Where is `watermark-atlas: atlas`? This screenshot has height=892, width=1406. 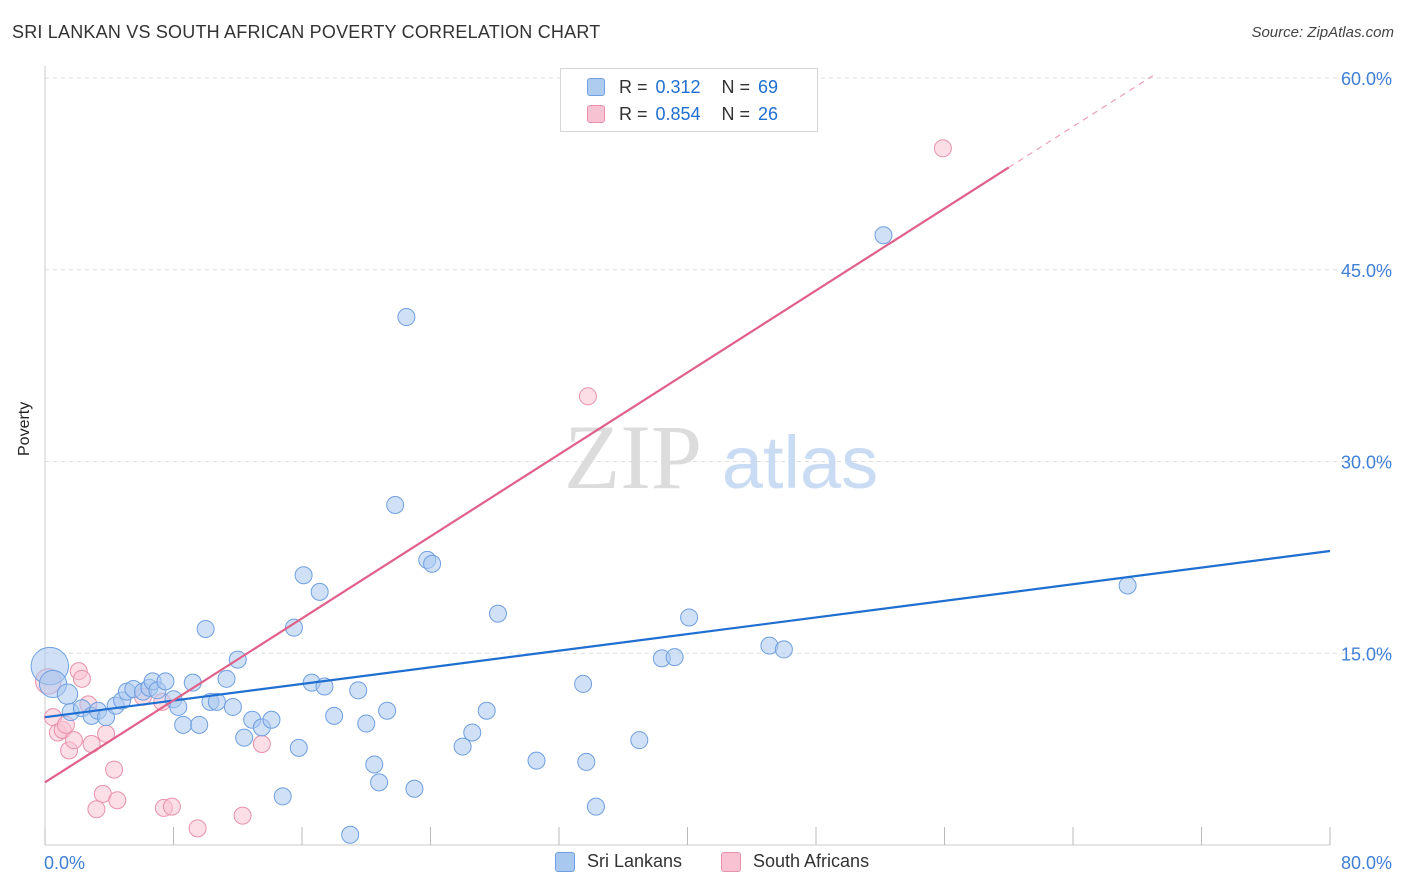
watermark-atlas: atlas is located at coordinates (800, 462).